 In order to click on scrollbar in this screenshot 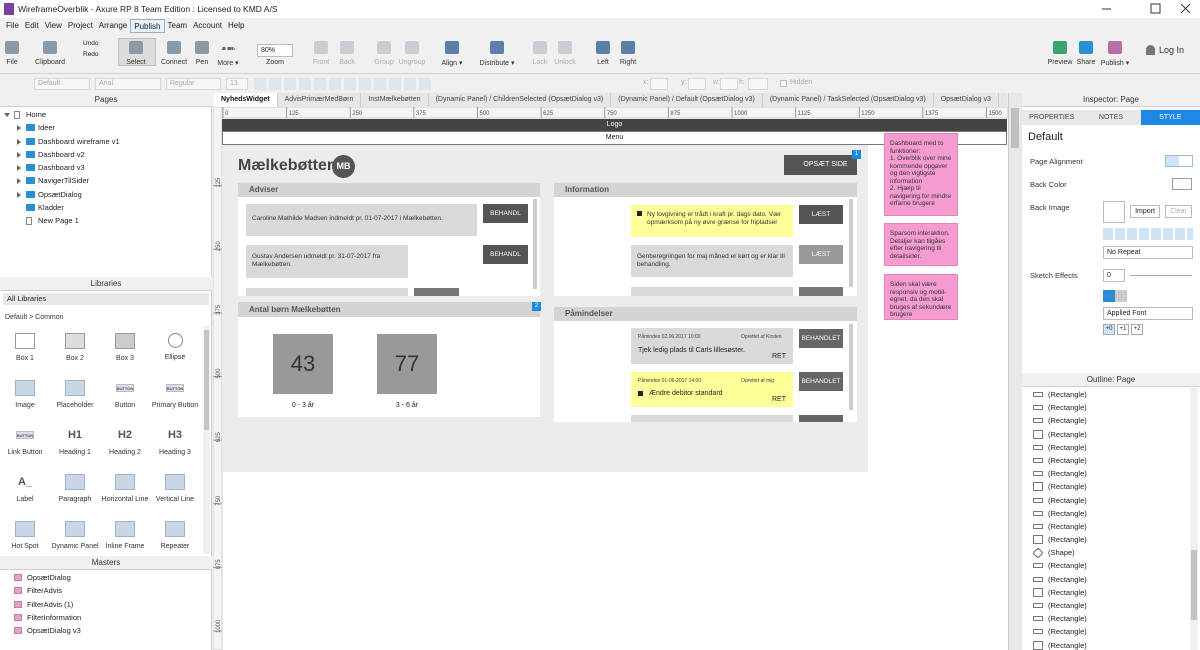, I will do `click(206, 440)`.